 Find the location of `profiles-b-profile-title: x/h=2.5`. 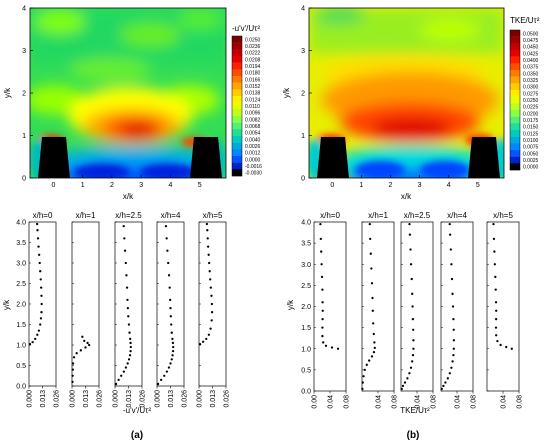

profiles-b-profile-title: x/h=2.5 is located at coordinates (417, 215).